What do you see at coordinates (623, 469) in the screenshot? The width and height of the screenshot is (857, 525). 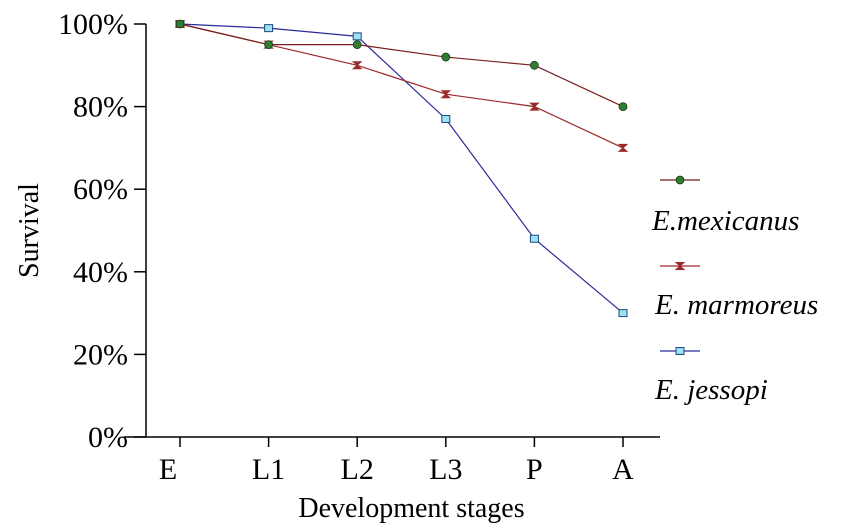 I see `x-tick-label: A` at bounding box center [623, 469].